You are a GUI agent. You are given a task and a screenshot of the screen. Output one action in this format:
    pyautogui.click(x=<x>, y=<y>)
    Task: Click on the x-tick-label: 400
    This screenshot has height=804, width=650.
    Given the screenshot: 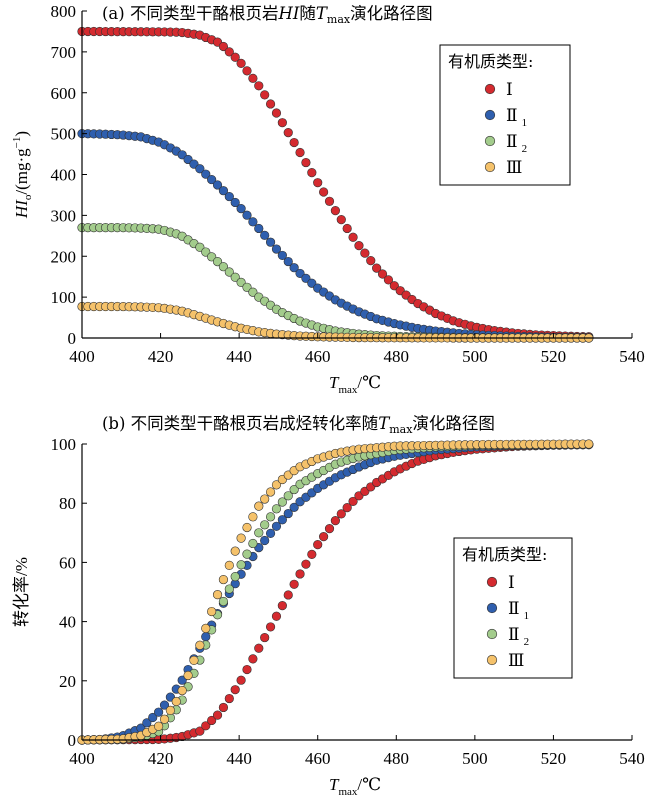 What is the action you would take?
    pyautogui.click(x=82, y=758)
    